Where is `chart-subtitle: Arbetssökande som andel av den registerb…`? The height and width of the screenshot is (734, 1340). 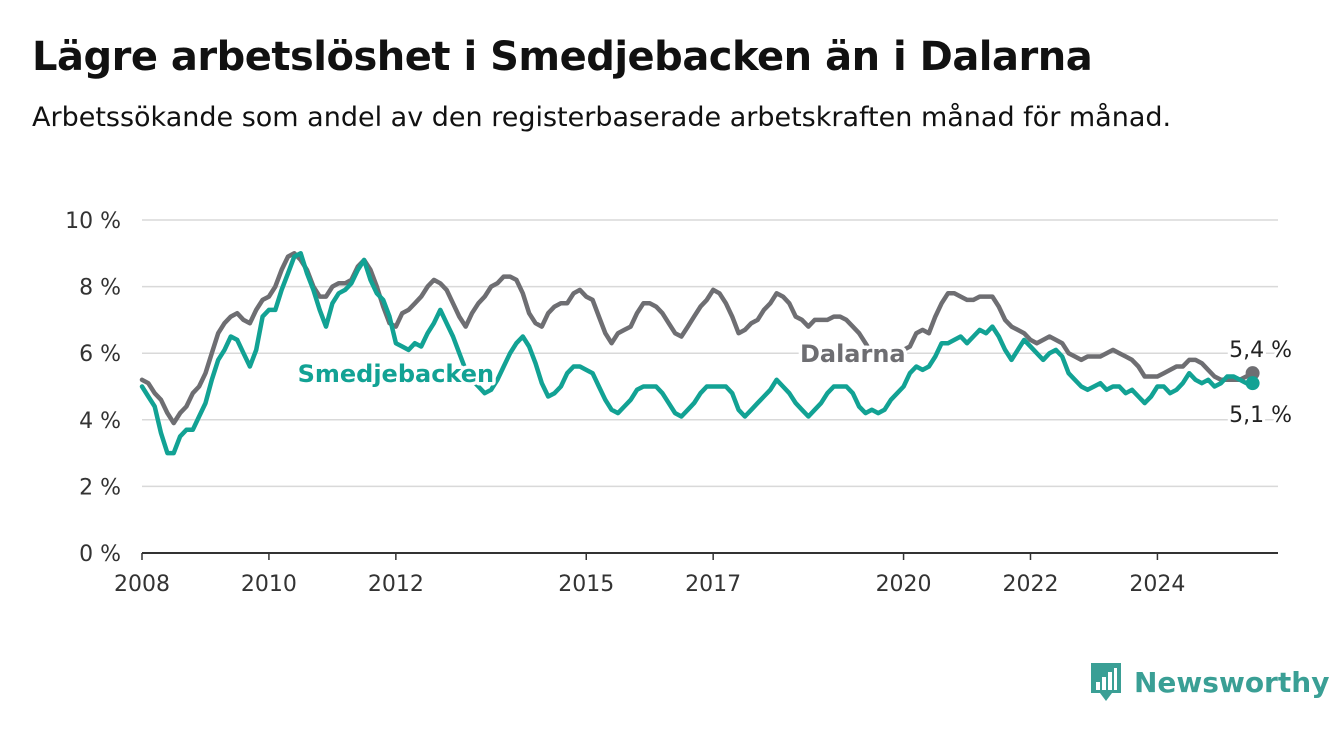 chart-subtitle: Arbetssökande som andel av den registerb… is located at coordinates (602, 117).